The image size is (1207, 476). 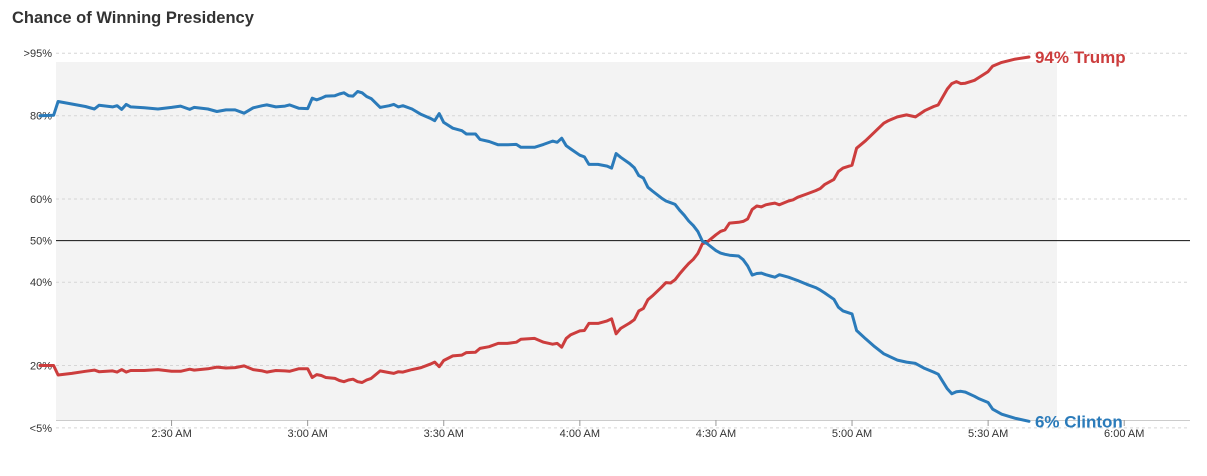 What do you see at coordinates (41, 429) in the screenshot?
I see `y-tick-label: <5%` at bounding box center [41, 429].